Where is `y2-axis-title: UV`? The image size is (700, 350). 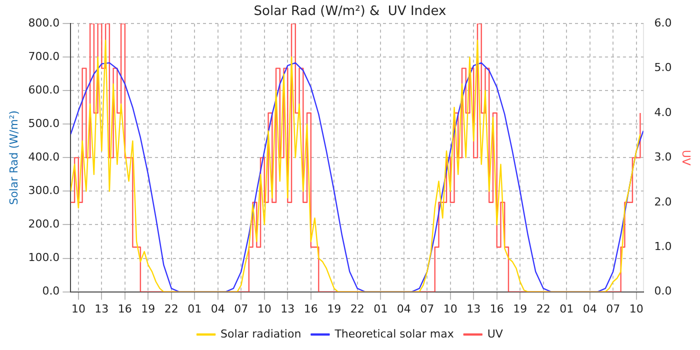
y2-axis-title: UV is located at coordinates (686, 158).